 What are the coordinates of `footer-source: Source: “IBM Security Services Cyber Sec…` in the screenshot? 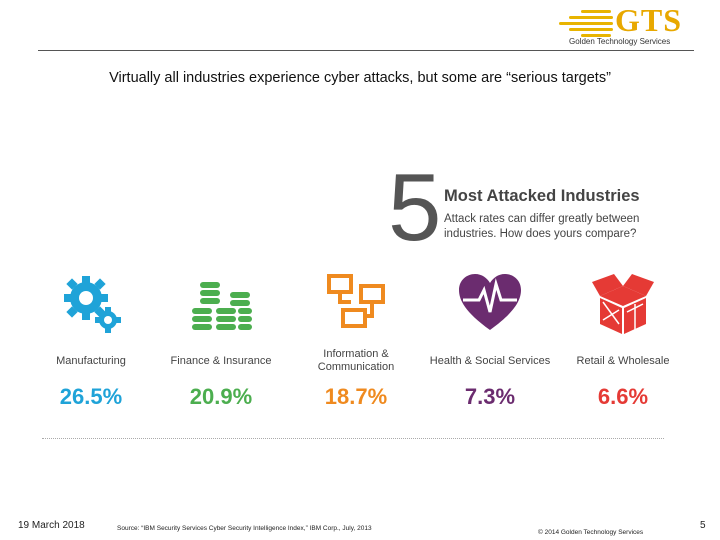 It's located at (244, 528).